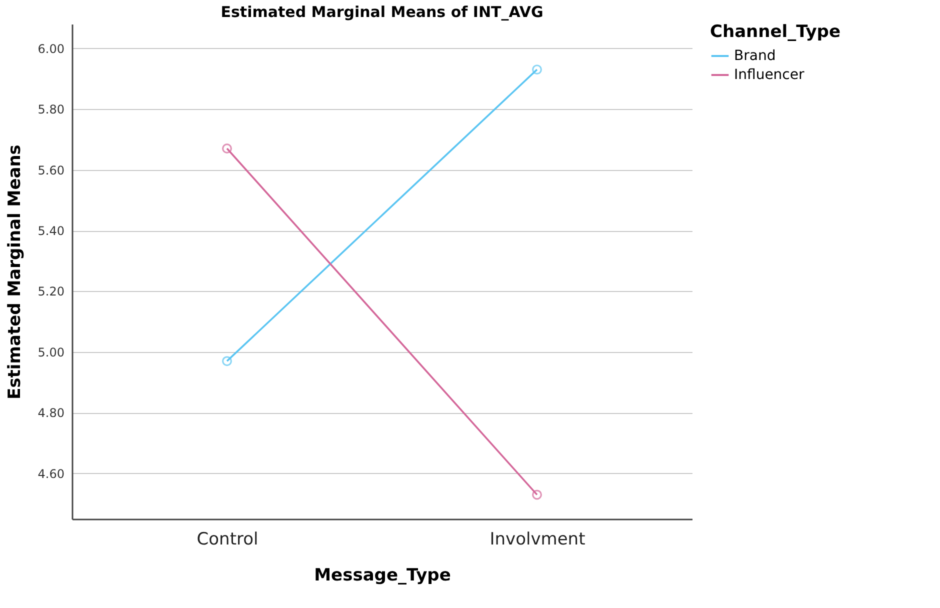  Describe the element at coordinates (51, 291) in the screenshot. I see `y-tick-label: 5.20` at that location.